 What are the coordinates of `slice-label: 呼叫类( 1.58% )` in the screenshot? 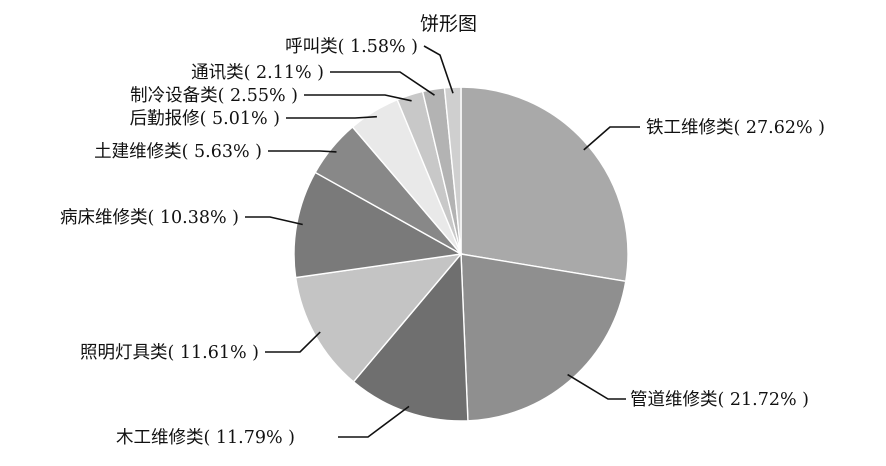 It's located at (351, 47).